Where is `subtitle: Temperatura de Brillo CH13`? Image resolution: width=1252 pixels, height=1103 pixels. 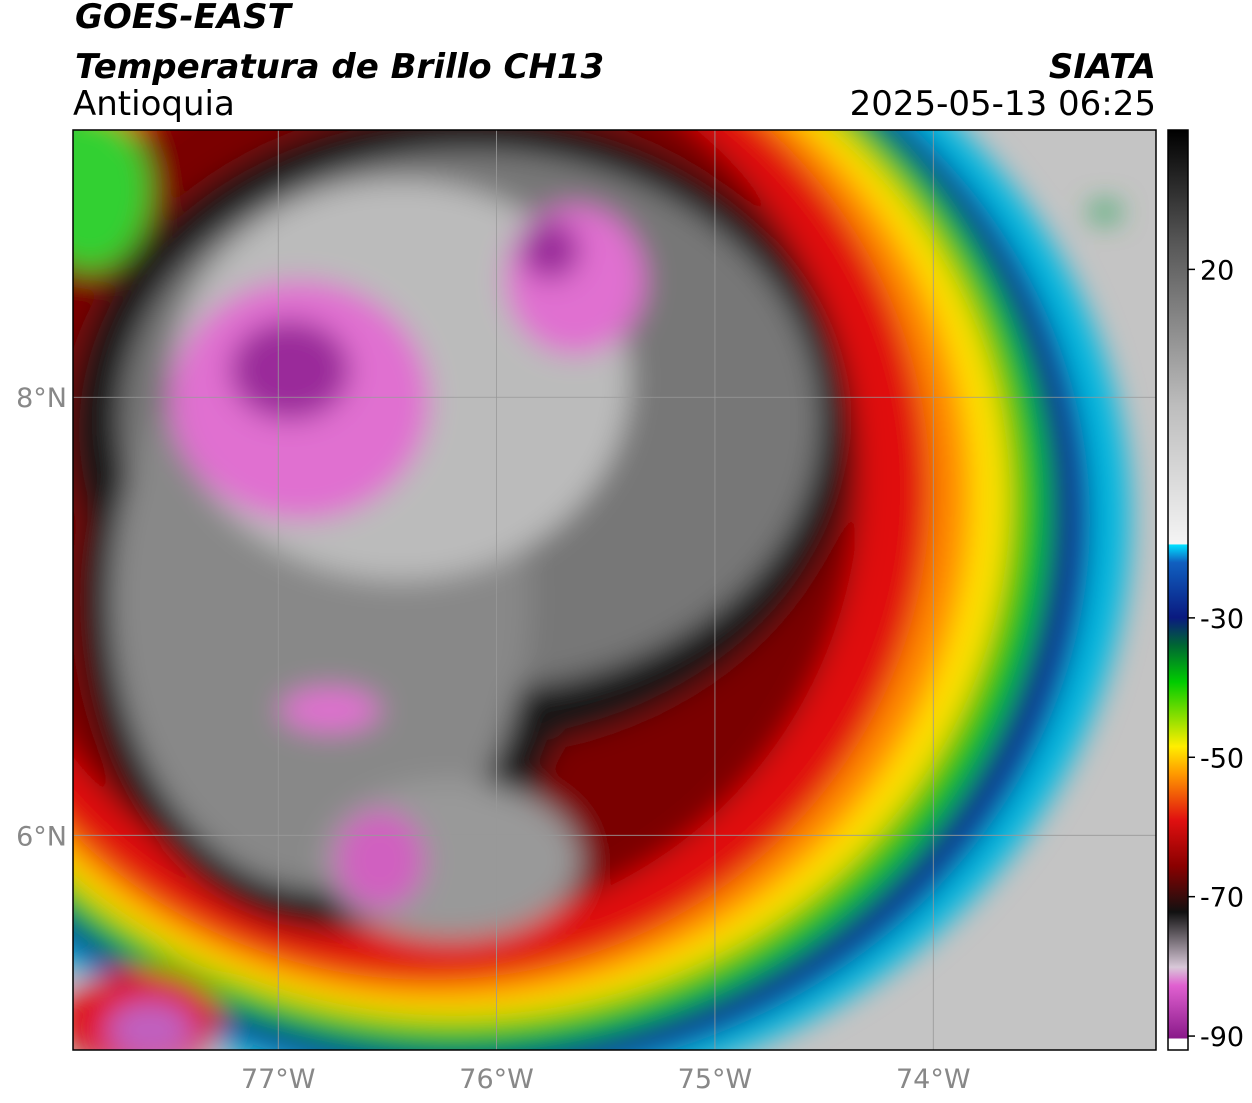 subtitle: Temperatura de Brillo CH13 is located at coordinates (339, 67).